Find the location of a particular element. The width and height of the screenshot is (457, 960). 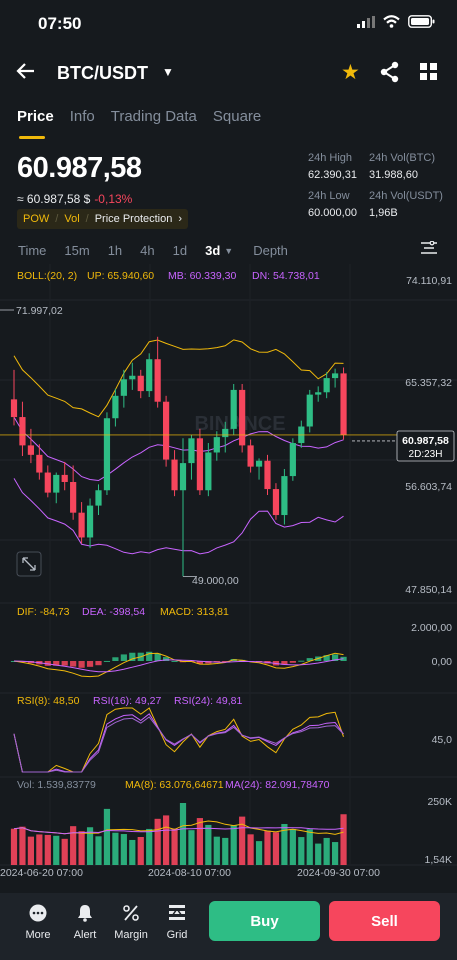

back-arrow-icon is located at coordinates (26, 74).